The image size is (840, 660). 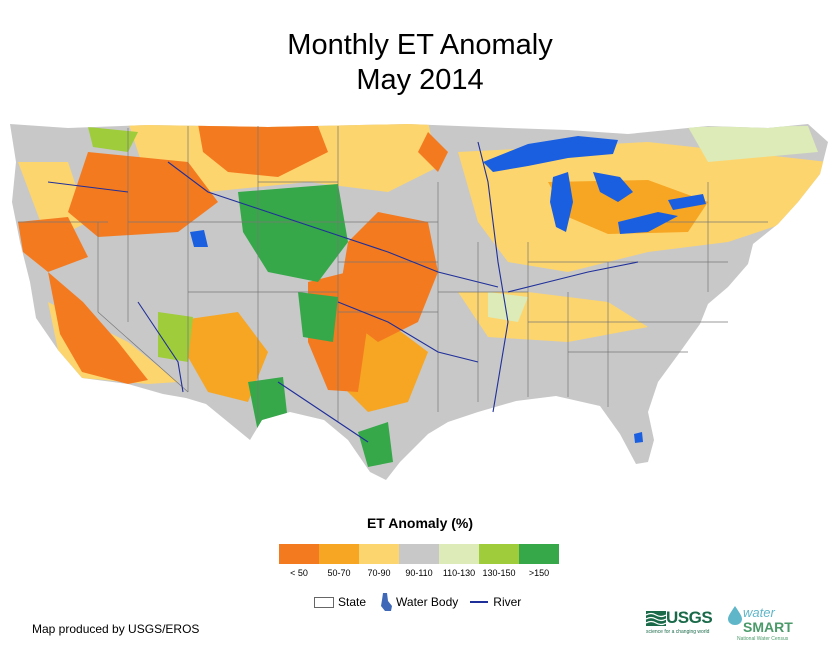 What do you see at coordinates (116, 629) in the screenshot?
I see `map-credit: Map produced by USGS/EROS` at bounding box center [116, 629].